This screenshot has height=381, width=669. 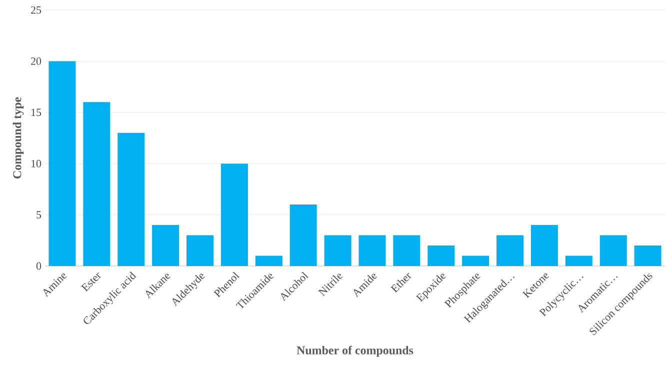 What do you see at coordinates (36, 164) in the screenshot?
I see `y-tick-label: 10` at bounding box center [36, 164].